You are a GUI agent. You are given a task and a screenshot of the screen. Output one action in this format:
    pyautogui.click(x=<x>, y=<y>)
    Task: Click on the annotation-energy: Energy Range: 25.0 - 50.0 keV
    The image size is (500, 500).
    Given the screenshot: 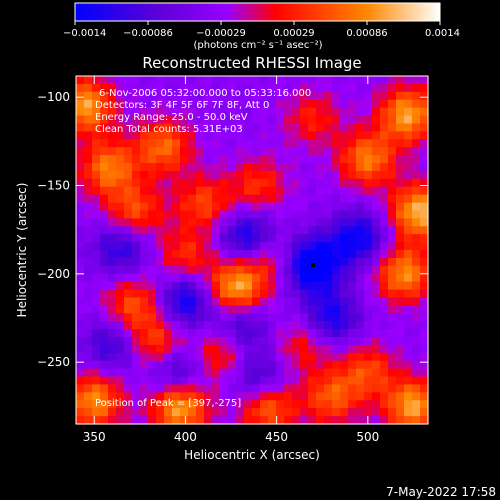 What is the action you would take?
    pyautogui.click(x=171, y=117)
    